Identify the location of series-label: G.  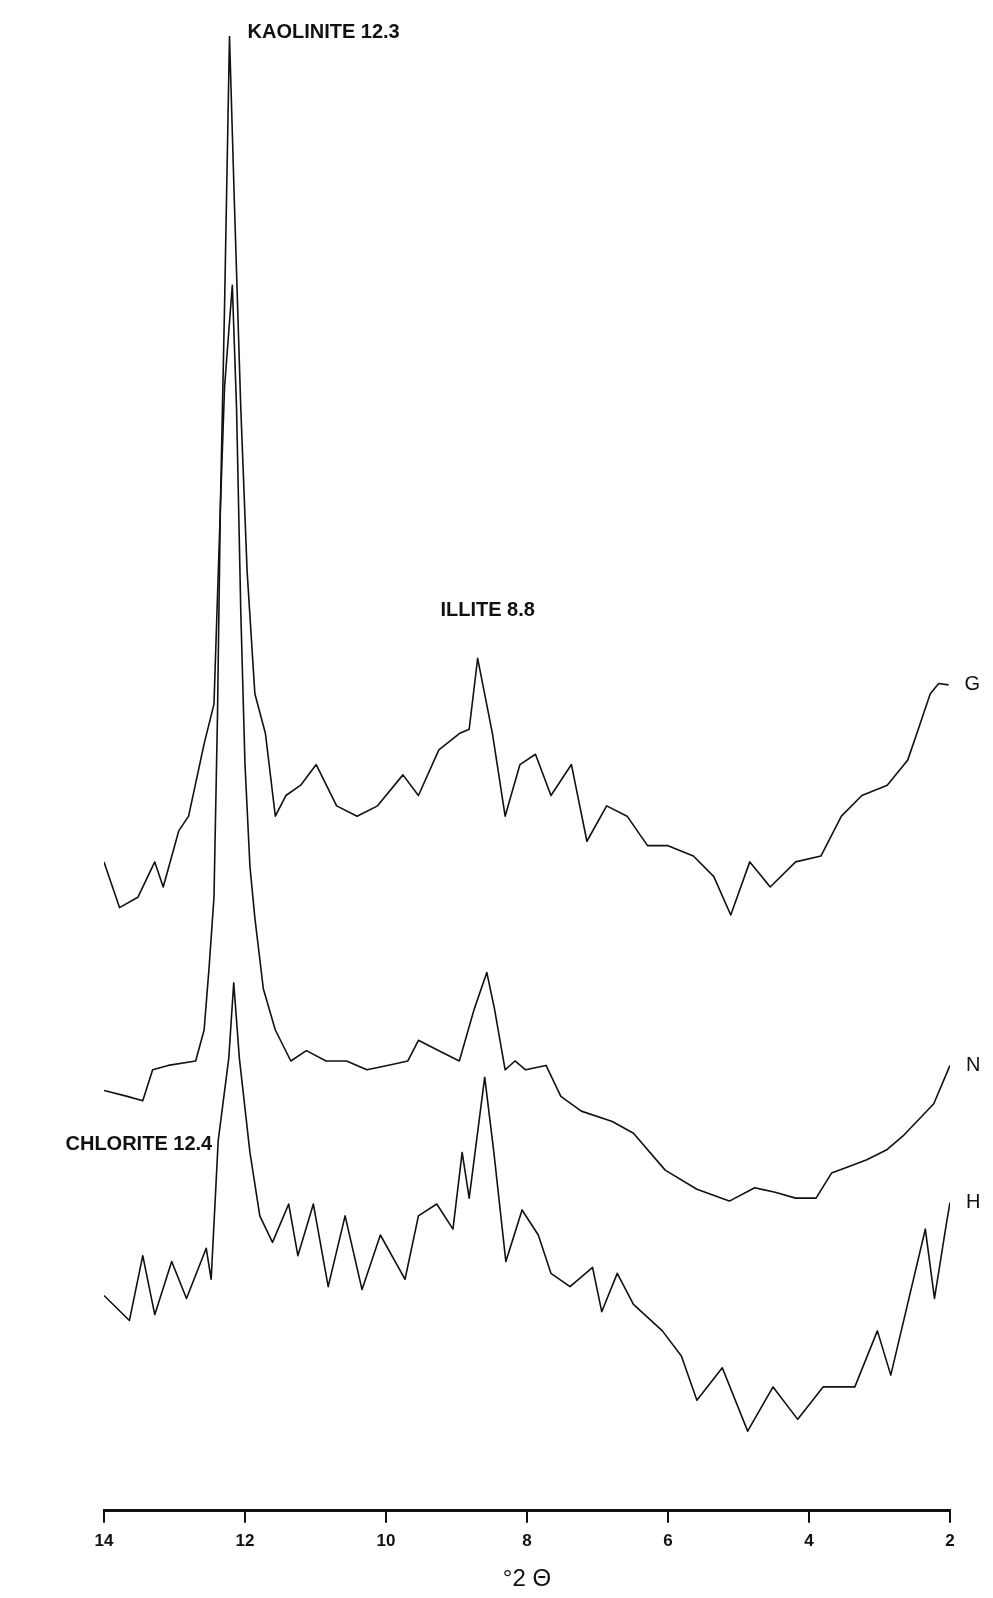
(972, 683).